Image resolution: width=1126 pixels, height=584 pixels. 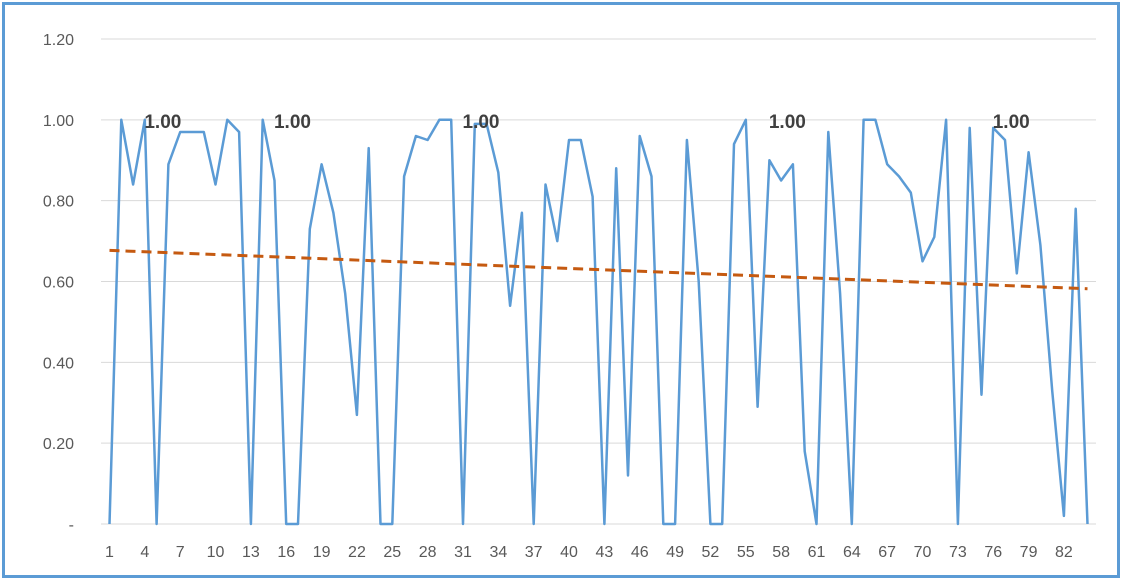 What do you see at coordinates (923, 552) in the screenshot?
I see `x-tick-label: 70` at bounding box center [923, 552].